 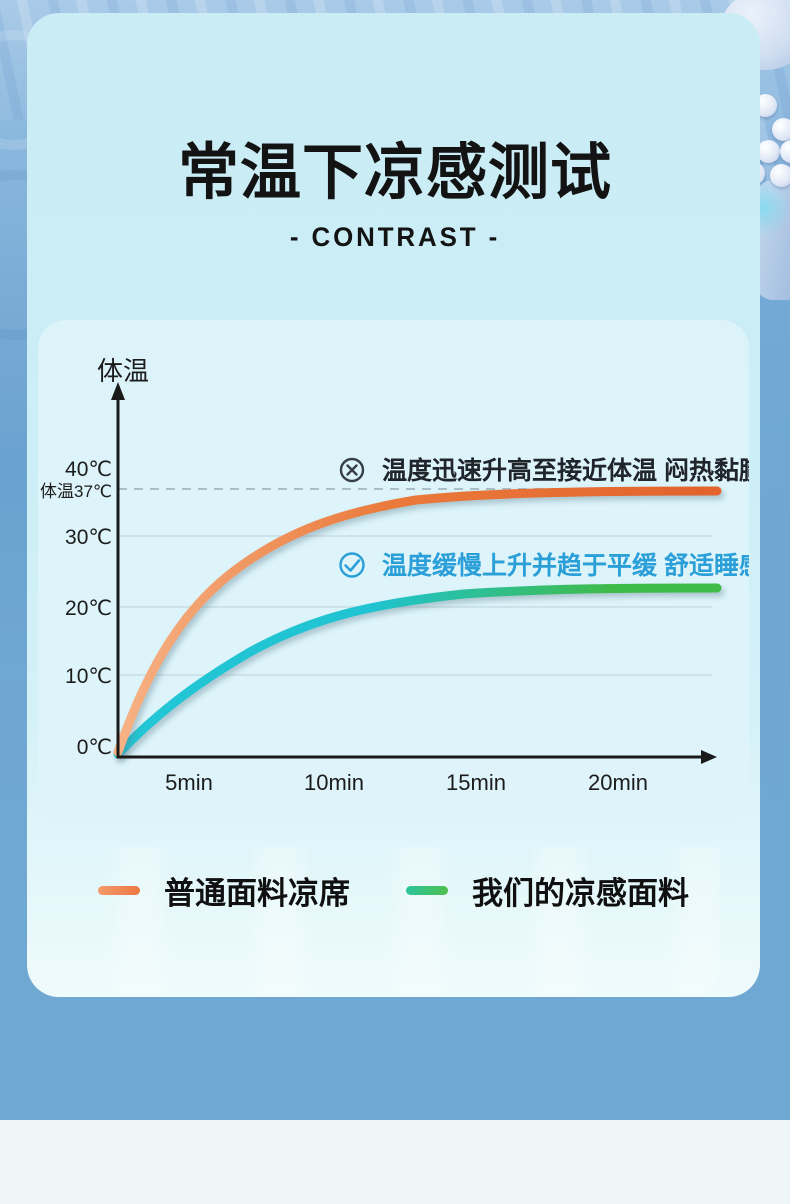 I want to click on annotation-ordinary-fabric: 温度迅速升高至接近体温 闷热黏腻, so click(x=565, y=470).